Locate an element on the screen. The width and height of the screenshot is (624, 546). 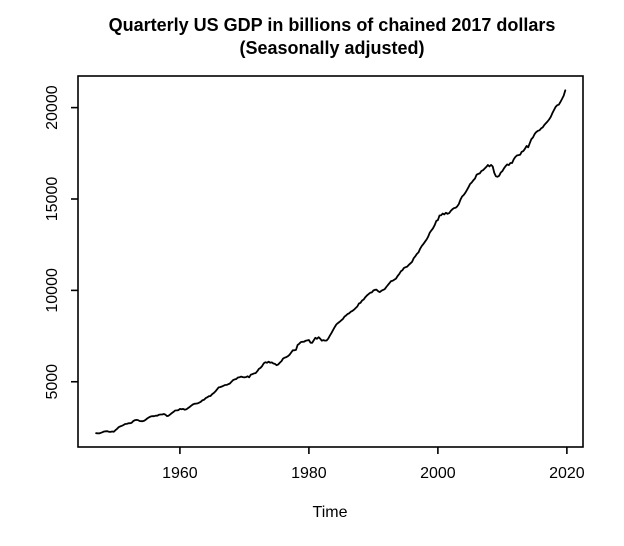
y-tick-label: 10000 is located at coordinates (52, 290).